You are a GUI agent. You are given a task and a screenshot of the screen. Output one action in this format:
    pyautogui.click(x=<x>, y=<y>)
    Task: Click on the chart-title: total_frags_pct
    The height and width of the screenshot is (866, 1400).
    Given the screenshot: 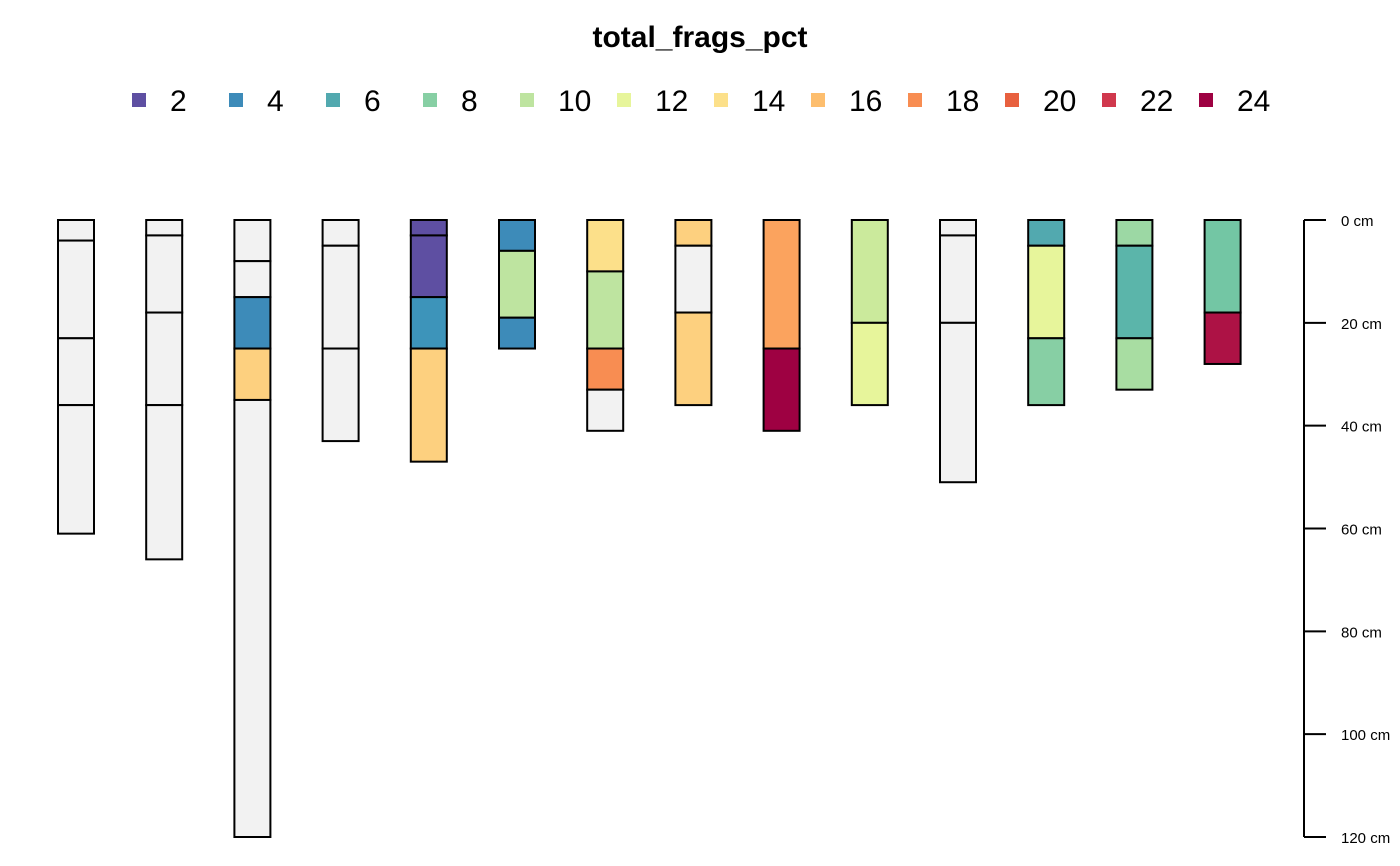 What is the action you would take?
    pyautogui.click(x=699, y=37)
    